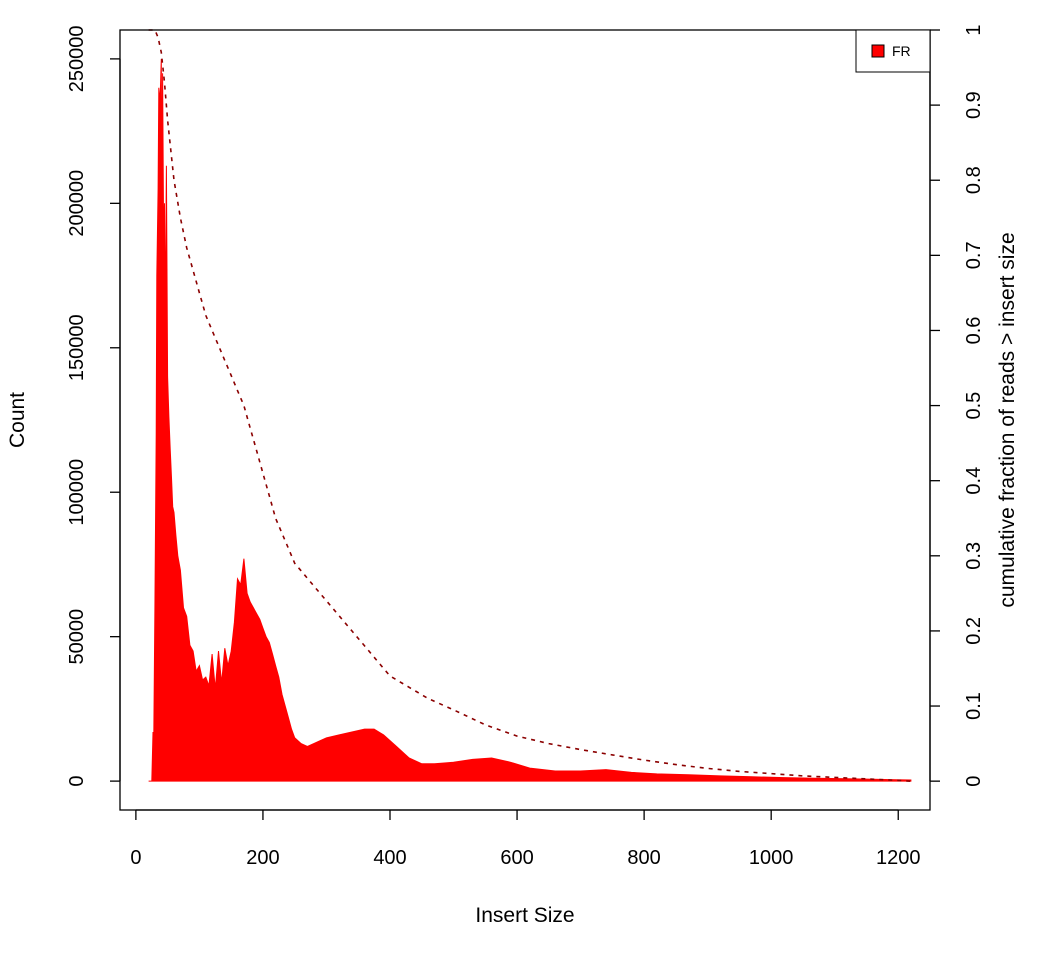  What do you see at coordinates (974, 556) in the screenshot?
I see `y2-tick-label: 0.3` at bounding box center [974, 556].